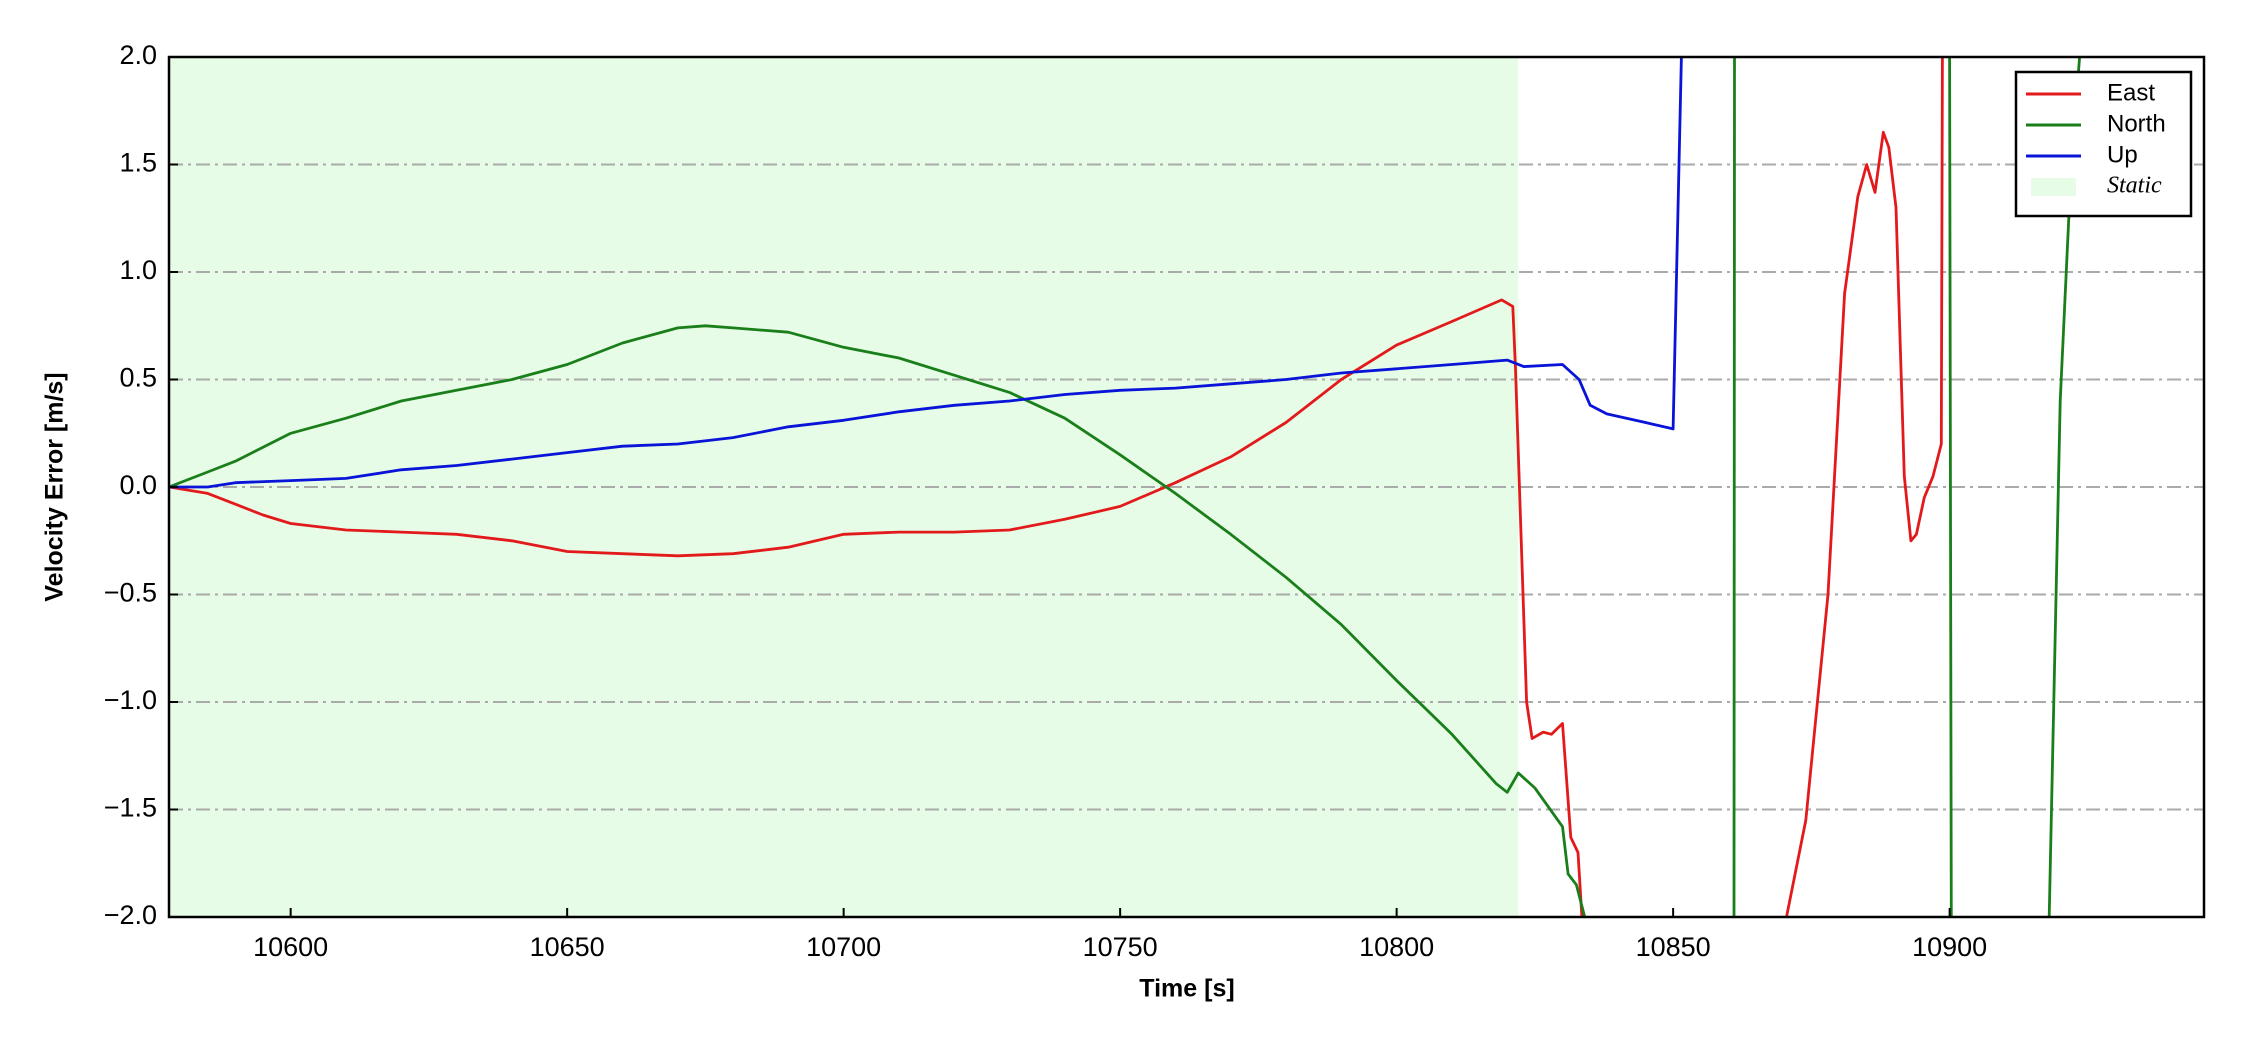  What do you see at coordinates (55, 486) in the screenshot?
I see `y-axis-label: Velocity Error [m/s]` at bounding box center [55, 486].